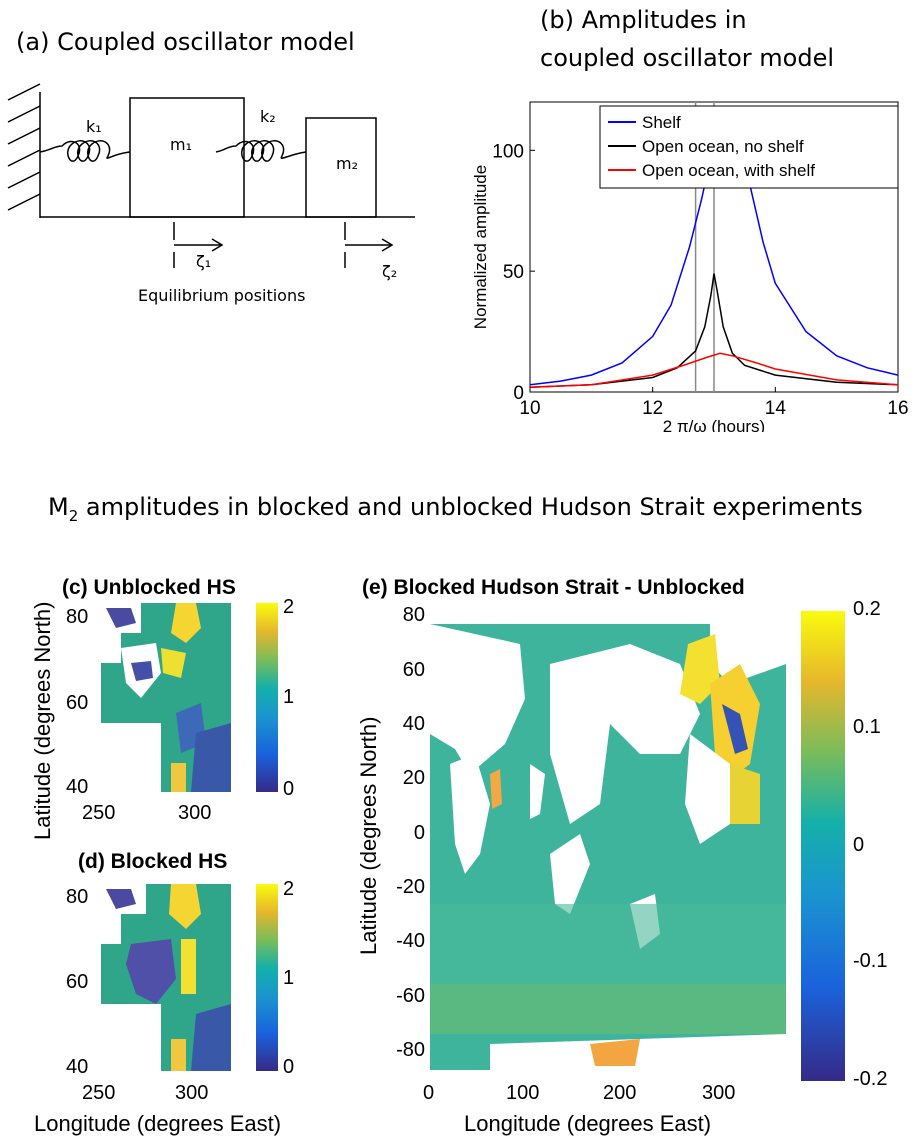  Describe the element at coordinates (94, 126) in the screenshot. I see `k1-label: k₁` at that location.